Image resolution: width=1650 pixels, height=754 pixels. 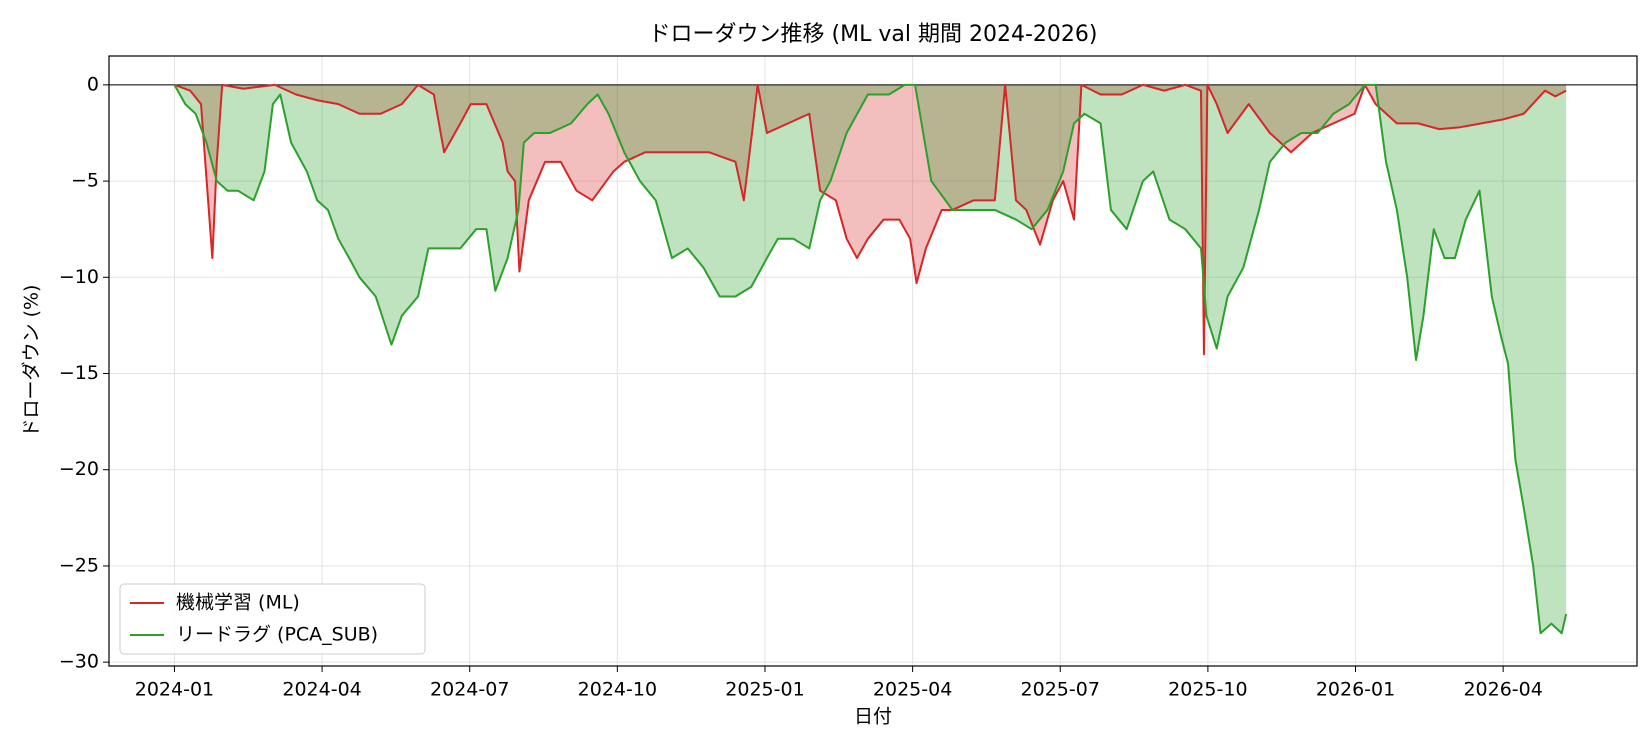 I want to click on y-tick-label: −5, so click(x=85, y=181).